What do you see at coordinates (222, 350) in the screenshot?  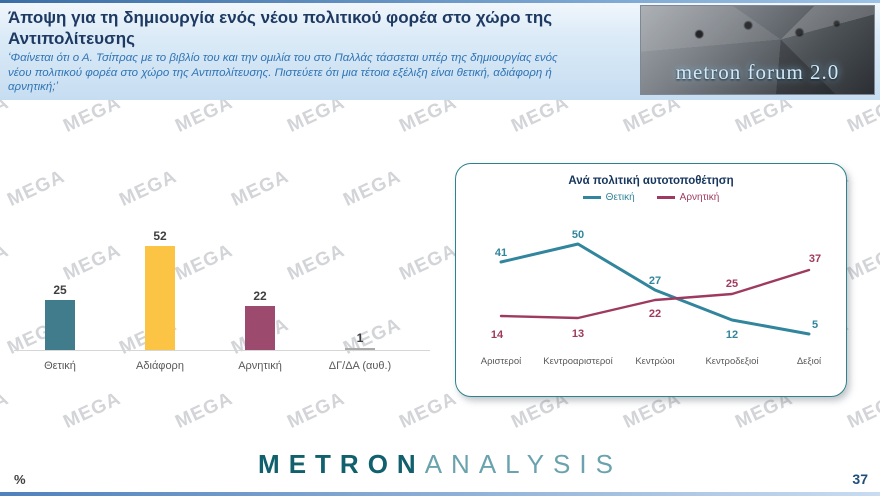 I see `bar-chart-baseline` at bounding box center [222, 350].